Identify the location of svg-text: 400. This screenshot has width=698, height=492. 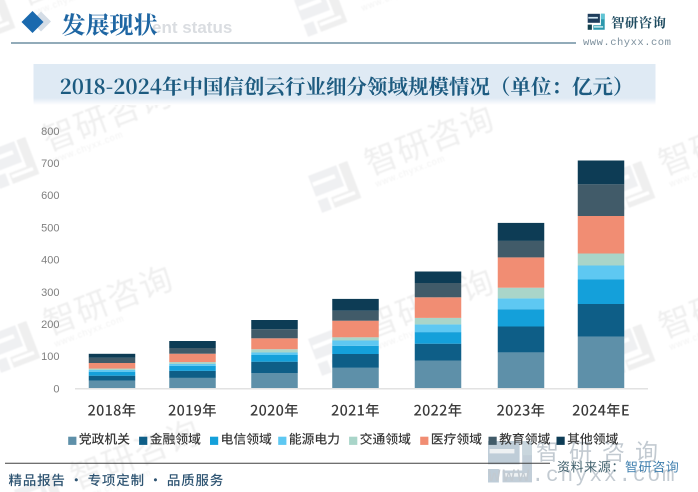
(50, 261).